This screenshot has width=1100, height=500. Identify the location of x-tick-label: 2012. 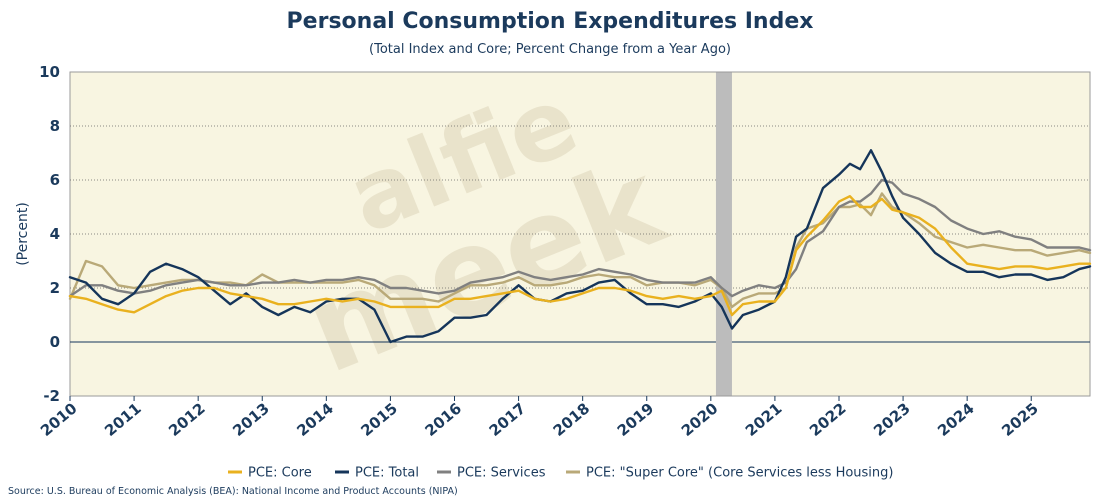
(187, 419).